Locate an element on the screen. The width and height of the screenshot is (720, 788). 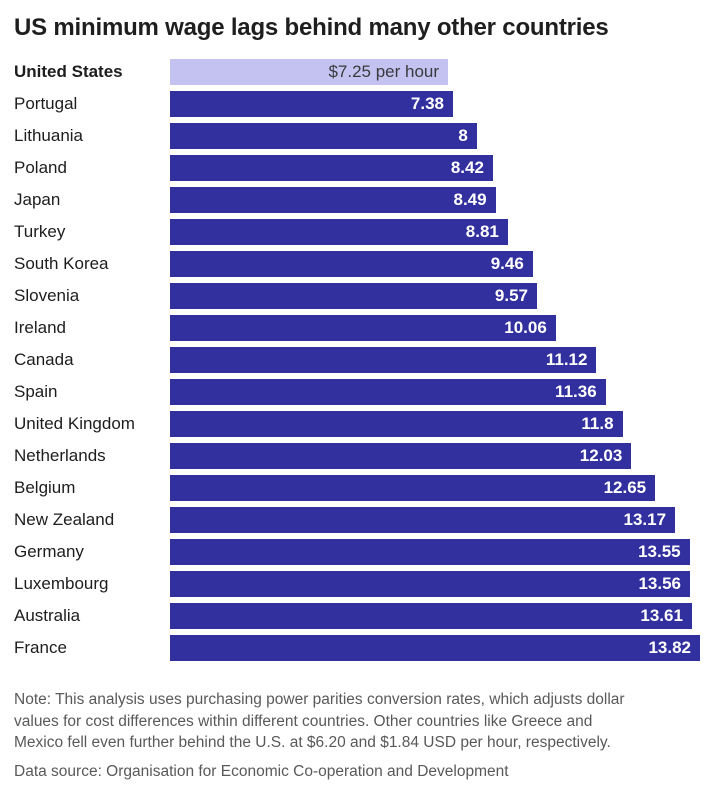
bar-track: 11.36 is located at coordinates (435, 392).